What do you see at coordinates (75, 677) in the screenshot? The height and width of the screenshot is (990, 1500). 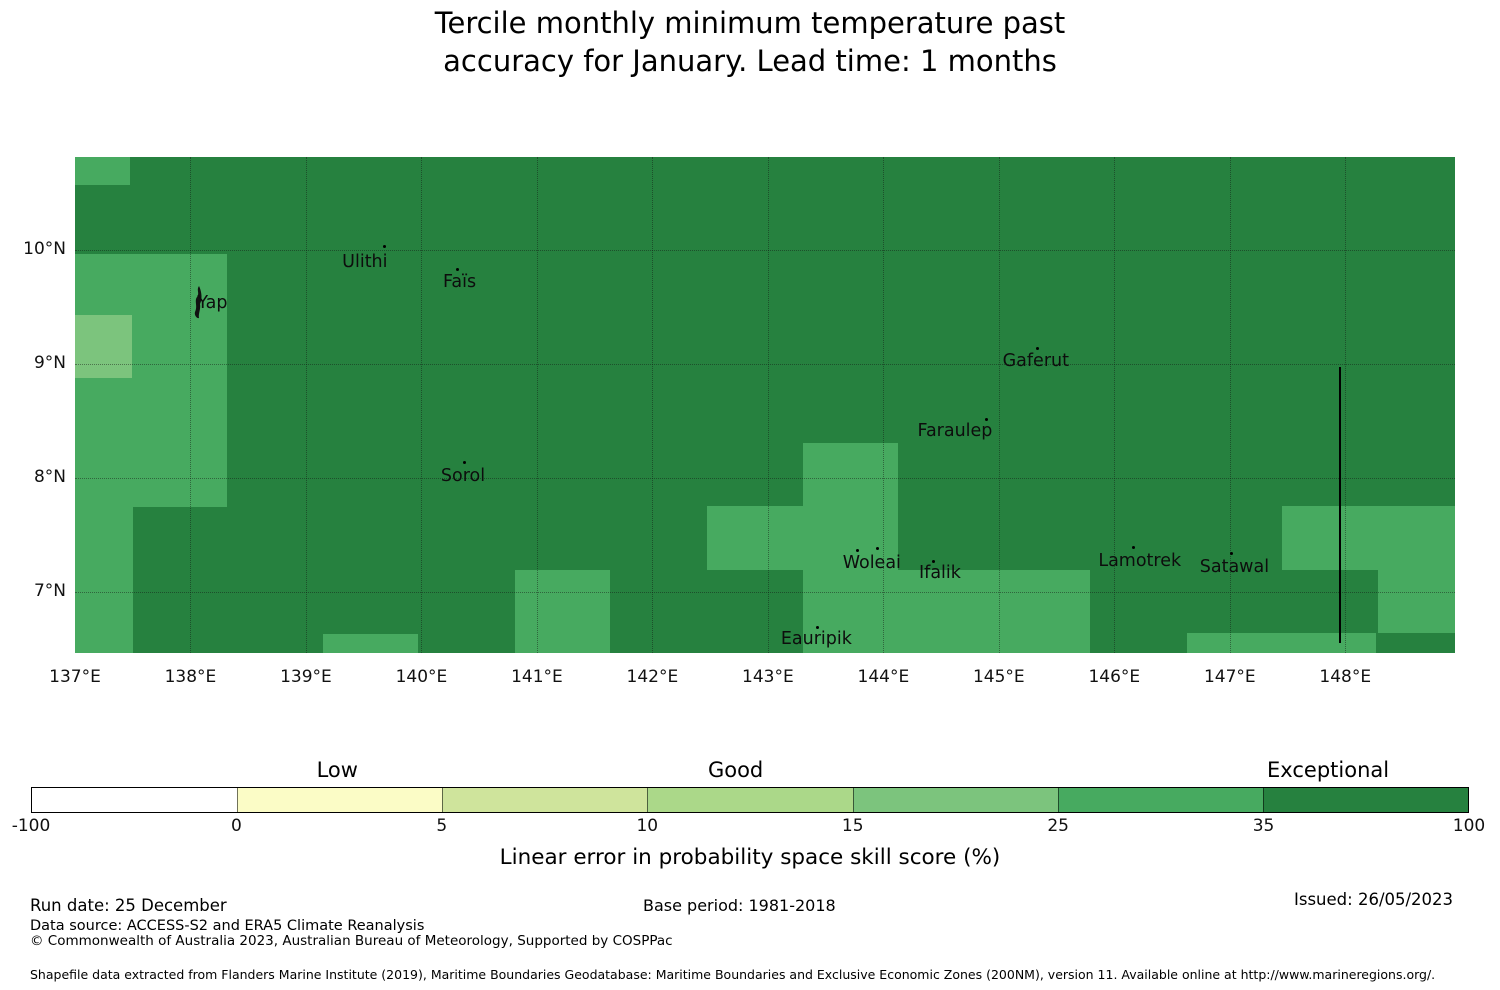 I see `x-axis-tick-label: 137°E` at bounding box center [75, 677].